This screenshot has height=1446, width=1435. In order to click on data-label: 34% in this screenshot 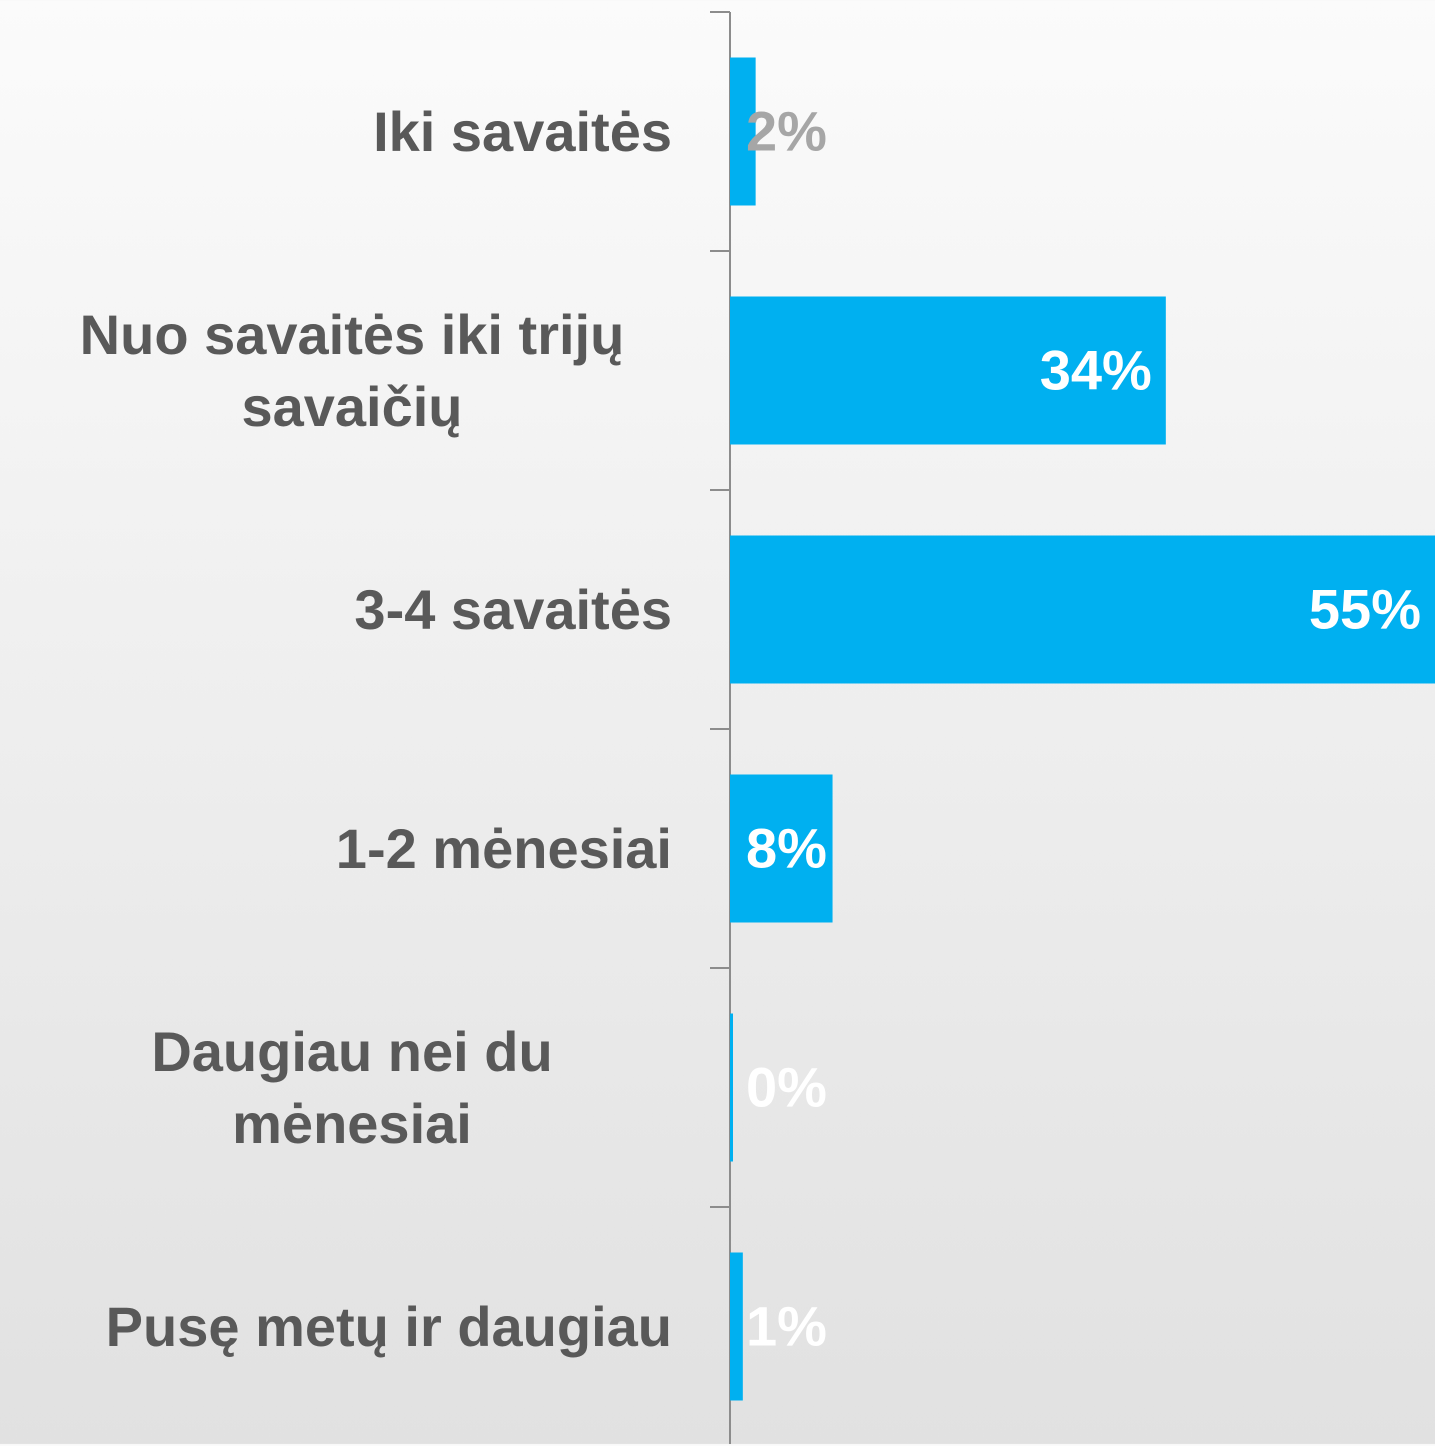, I will do `click(1096, 369)`.